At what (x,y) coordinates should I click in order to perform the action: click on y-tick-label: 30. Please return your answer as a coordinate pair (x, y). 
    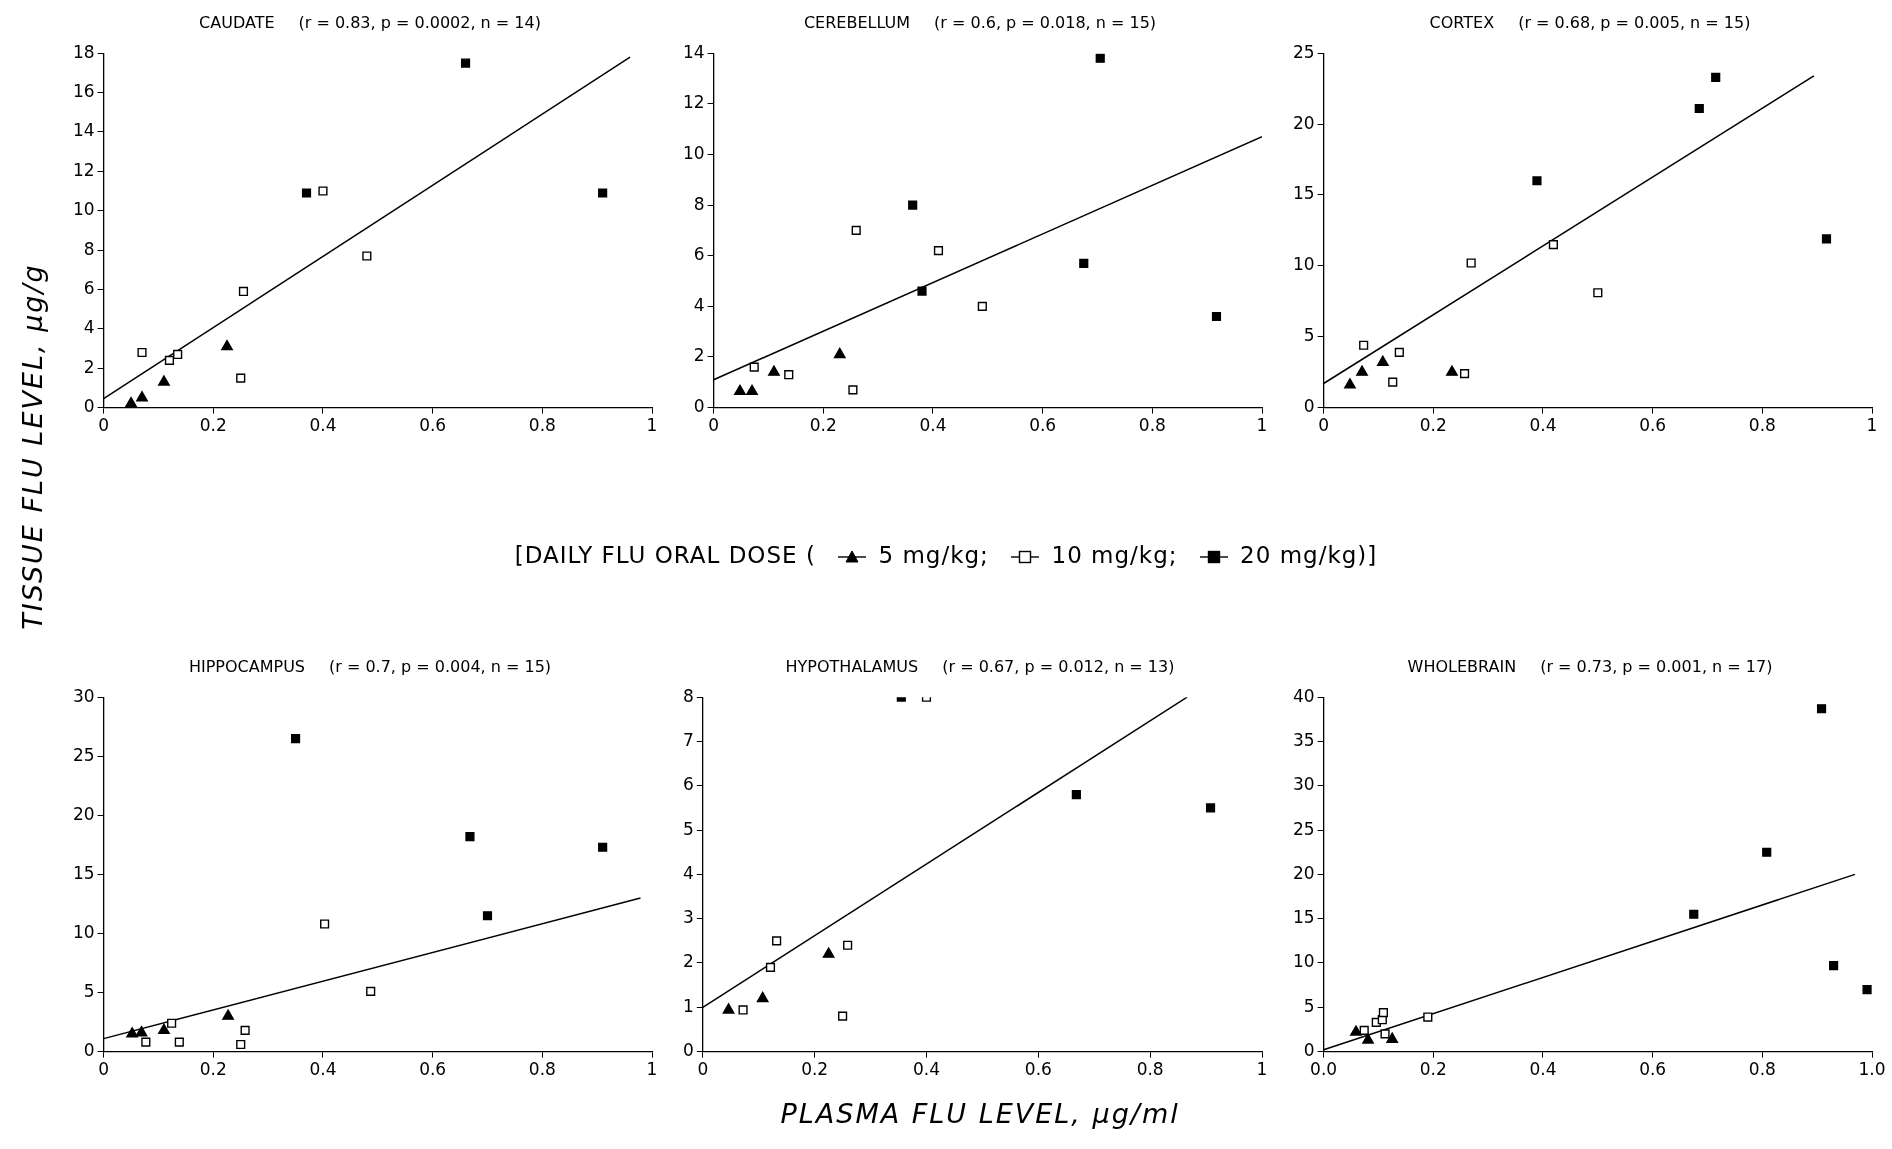
    Looking at the image, I should click on (1303, 784).